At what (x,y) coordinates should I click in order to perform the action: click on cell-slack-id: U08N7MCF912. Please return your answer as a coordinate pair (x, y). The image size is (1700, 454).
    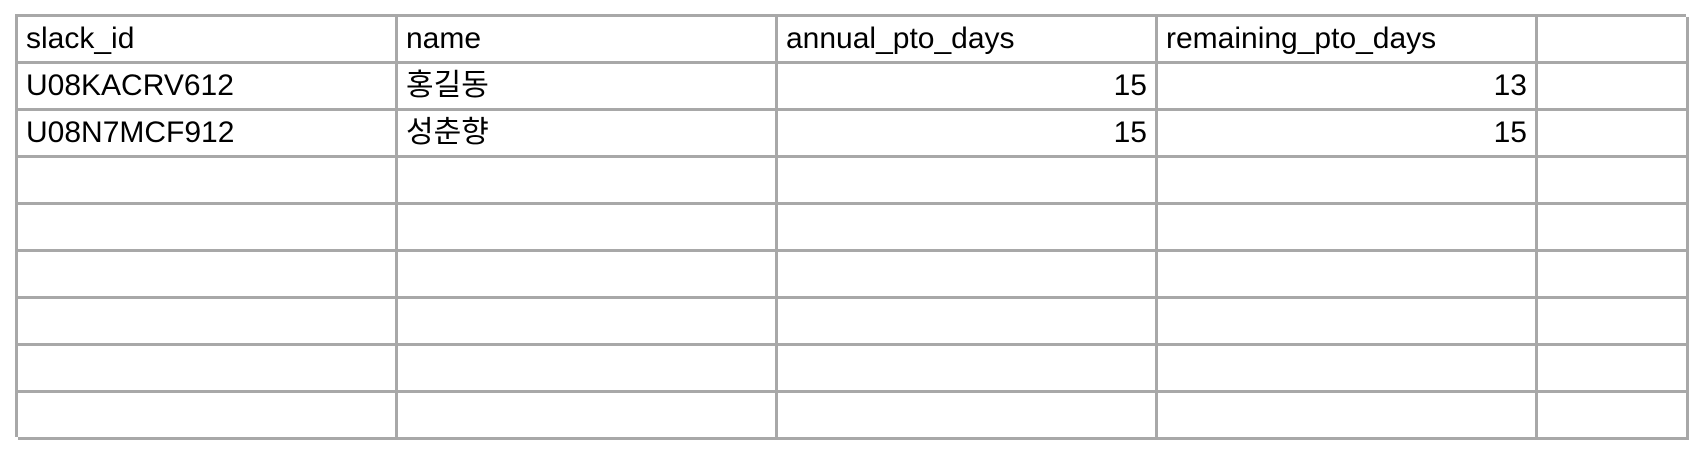
    Looking at the image, I should click on (208, 134).